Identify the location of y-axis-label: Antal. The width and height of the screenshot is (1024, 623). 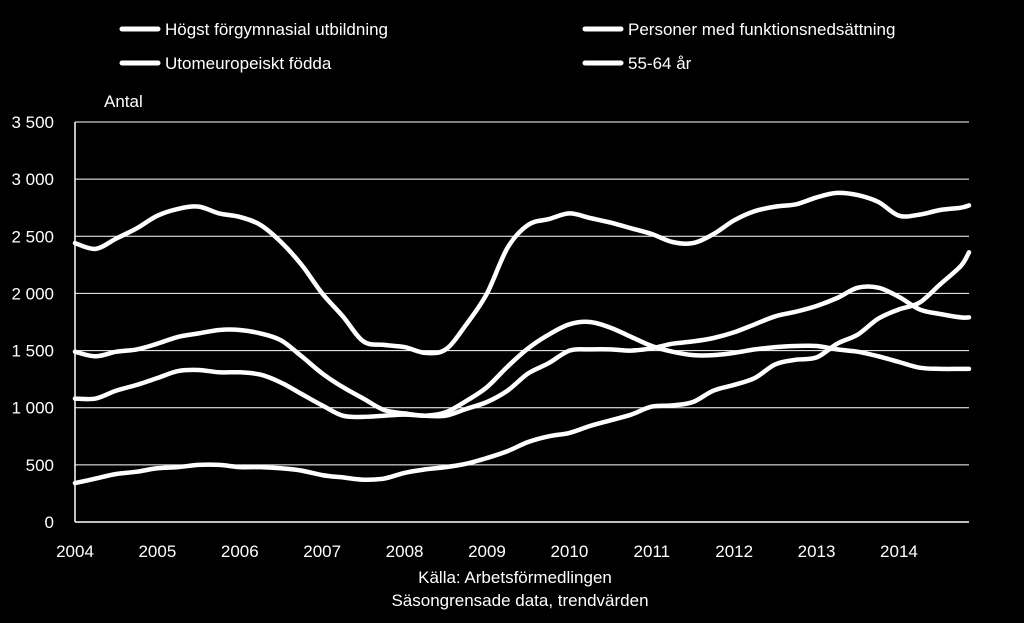
(123, 101).